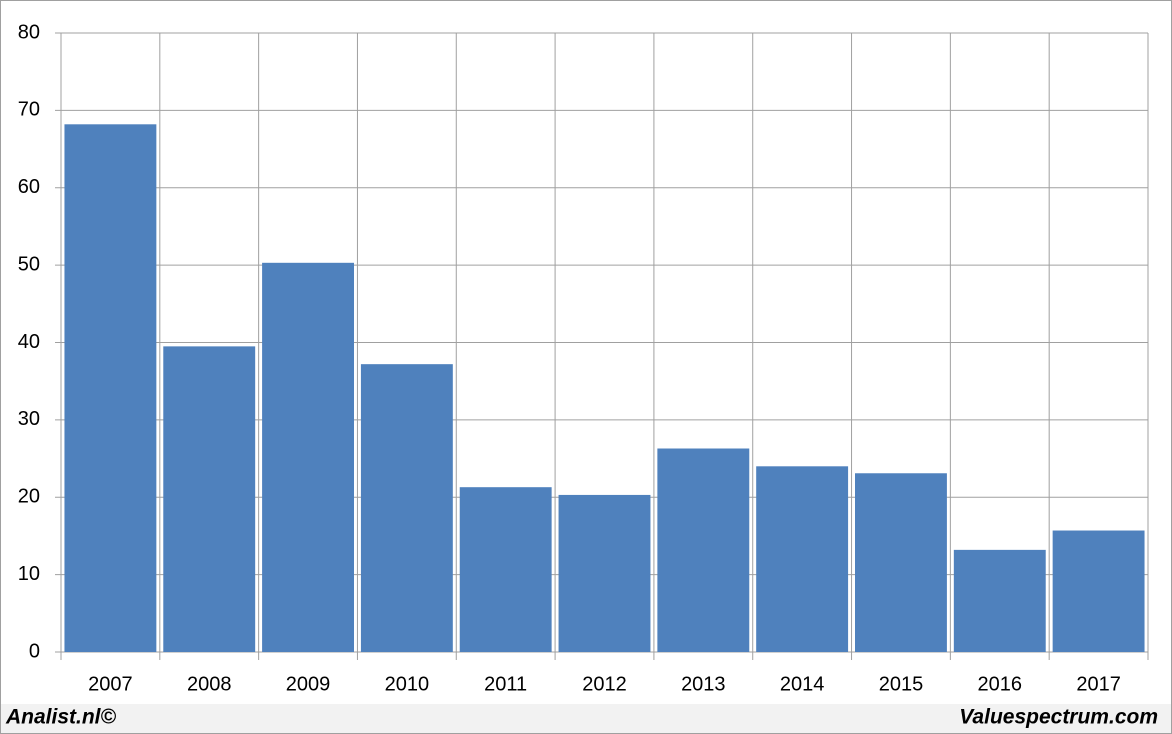 This screenshot has width=1172, height=734. Describe the element at coordinates (604, 684) in the screenshot. I see `x-tick-label: 2012` at that location.